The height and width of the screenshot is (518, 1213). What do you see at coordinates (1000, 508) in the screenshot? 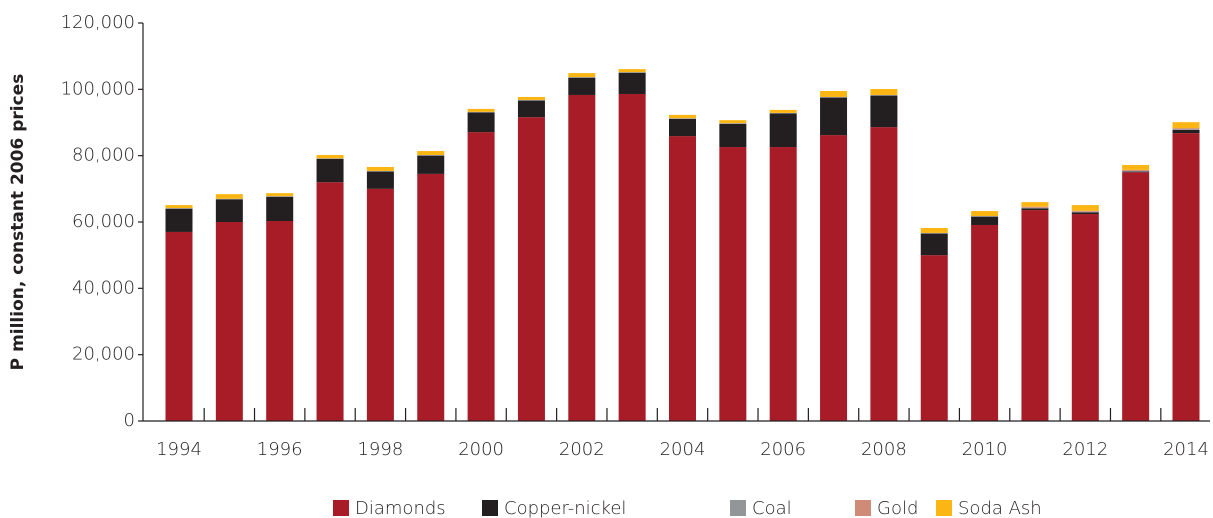
I see `legend-label: Soda Ash` at bounding box center [1000, 508].